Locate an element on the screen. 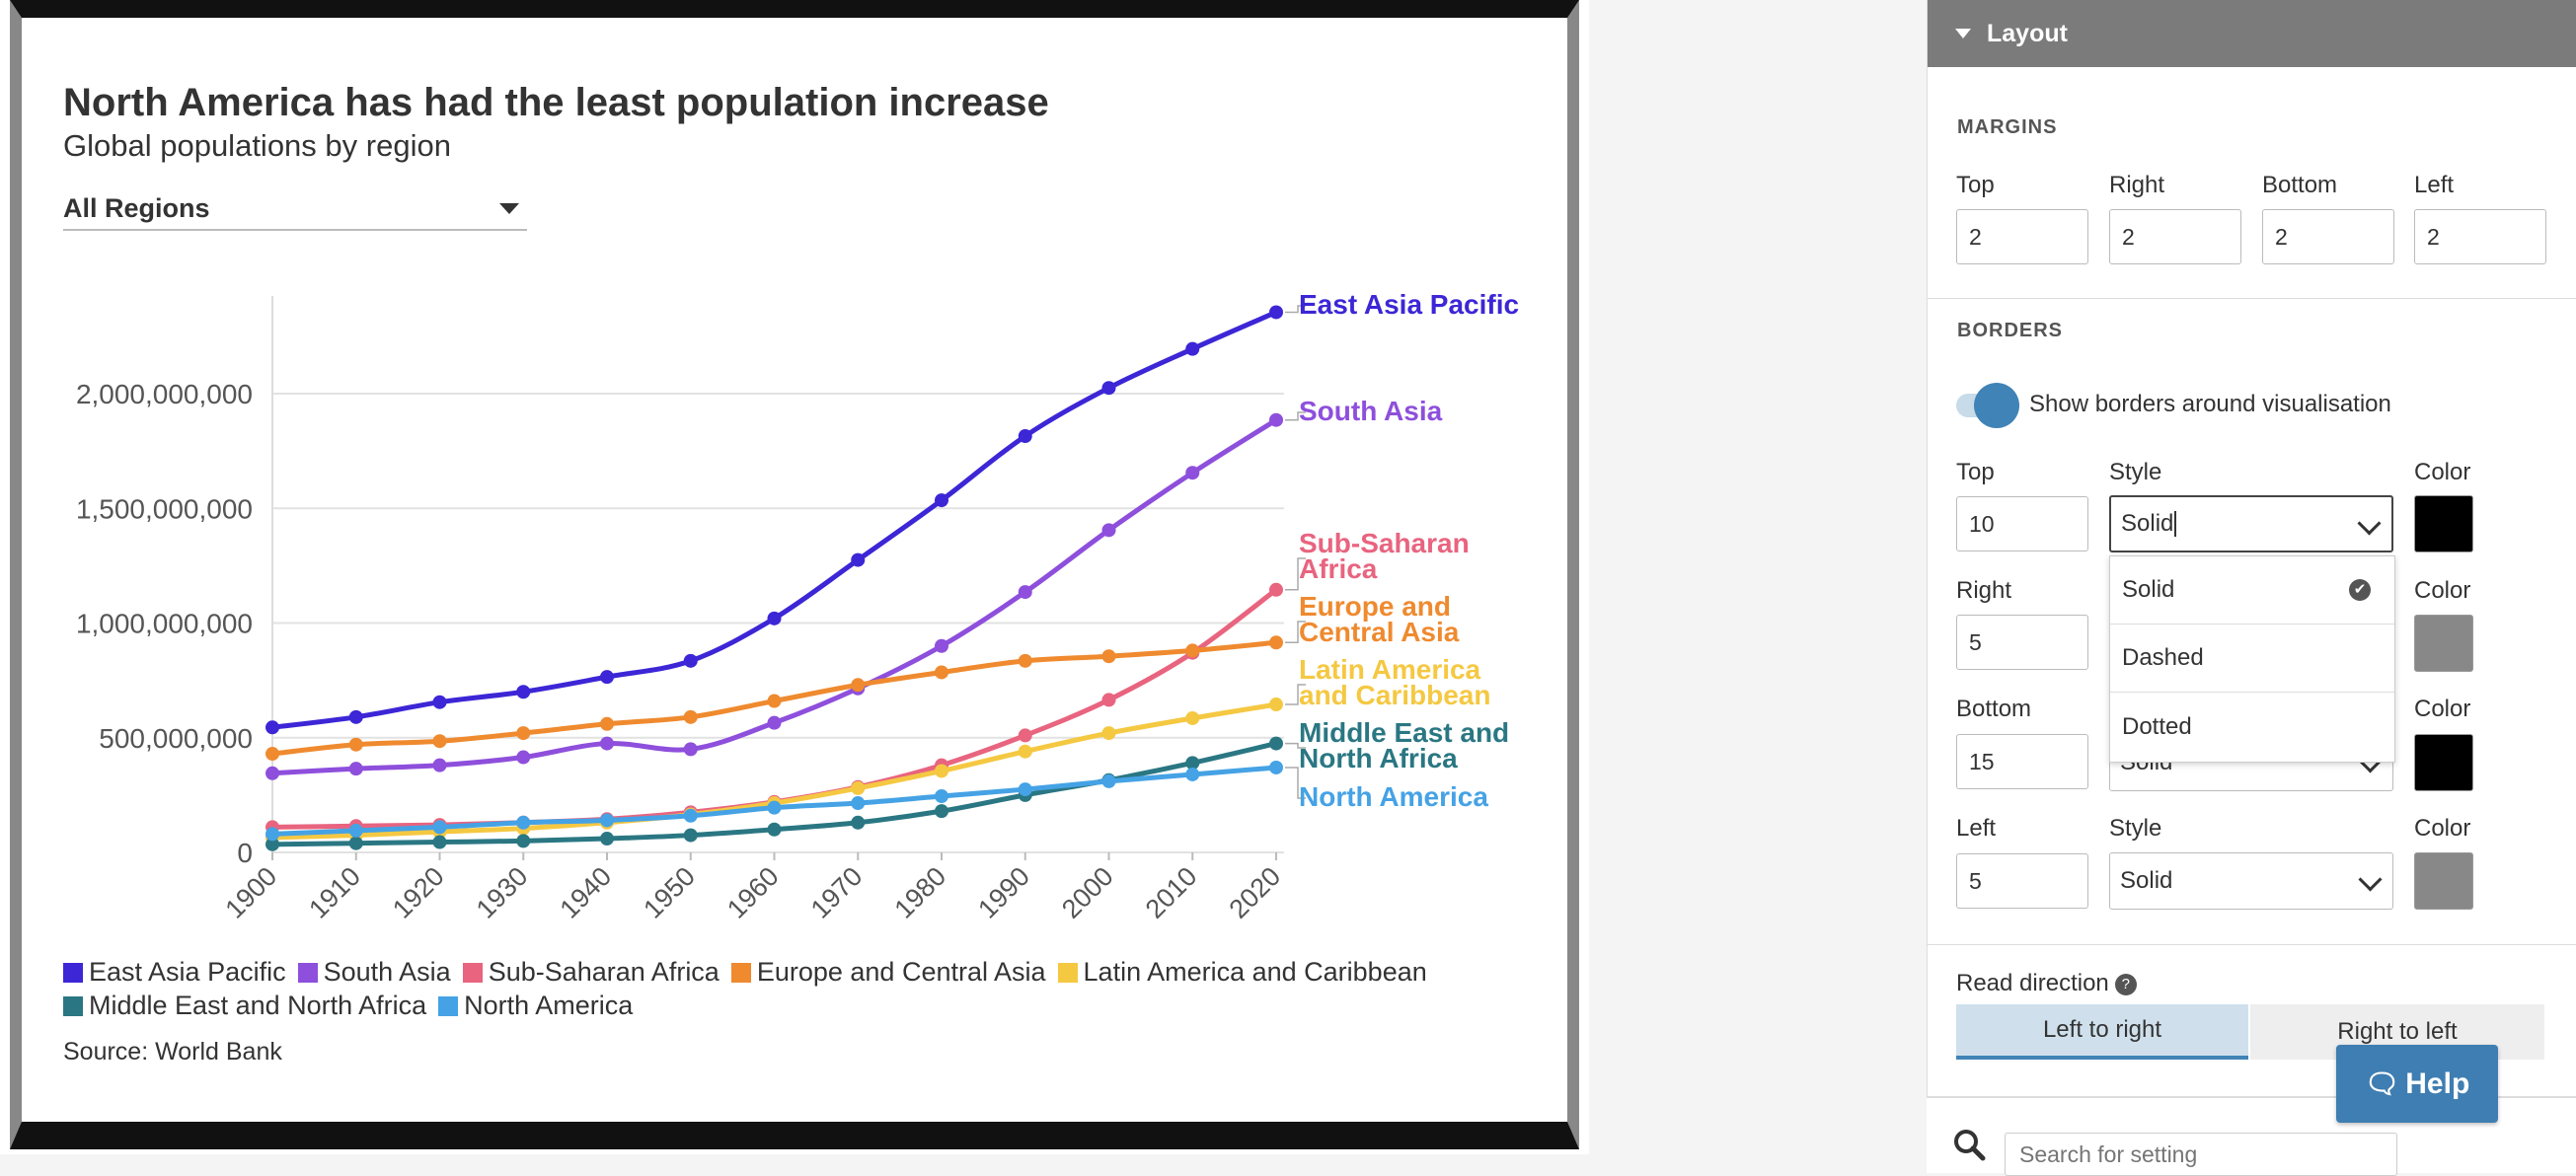 The image size is (2576, 1176). style-option-label: Dotted is located at coordinates (2157, 726).